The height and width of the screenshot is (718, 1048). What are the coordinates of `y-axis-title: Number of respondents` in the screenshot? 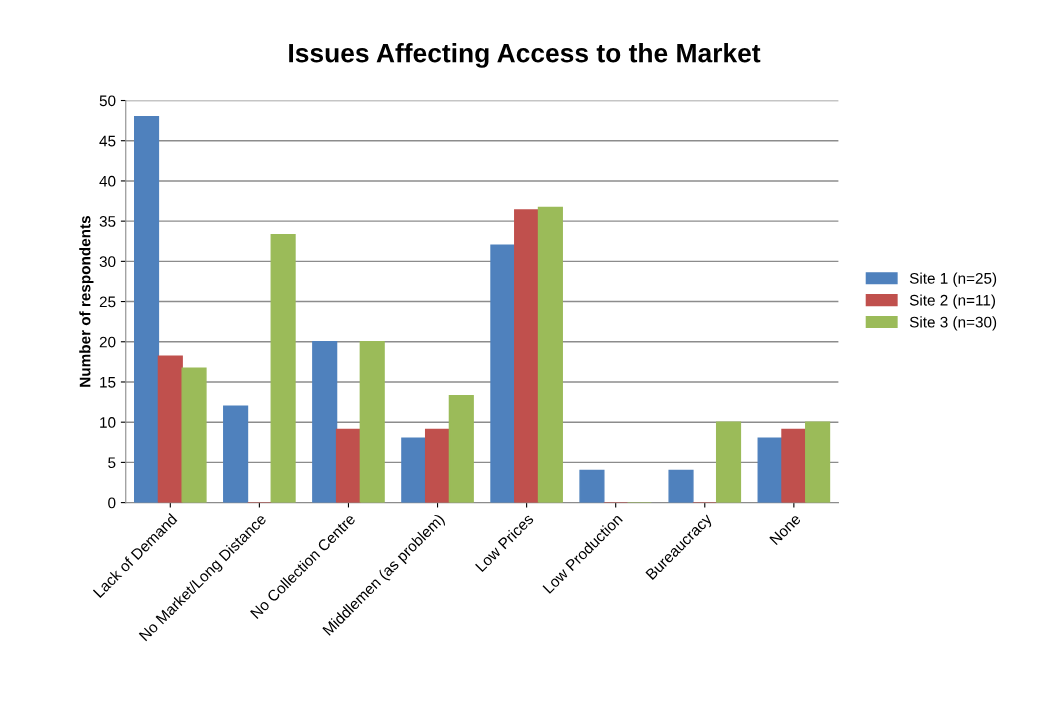 It's located at (86, 301).